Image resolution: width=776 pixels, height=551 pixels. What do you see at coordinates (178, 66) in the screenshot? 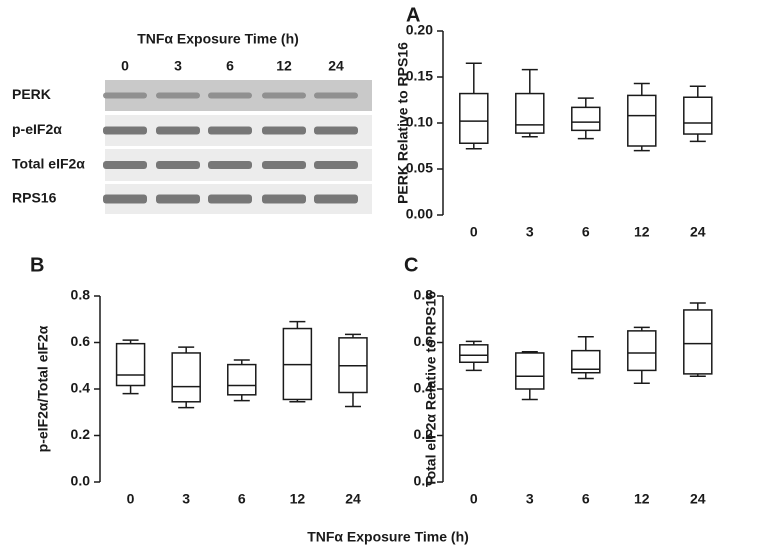
I see `lane-label: 3` at bounding box center [178, 66].